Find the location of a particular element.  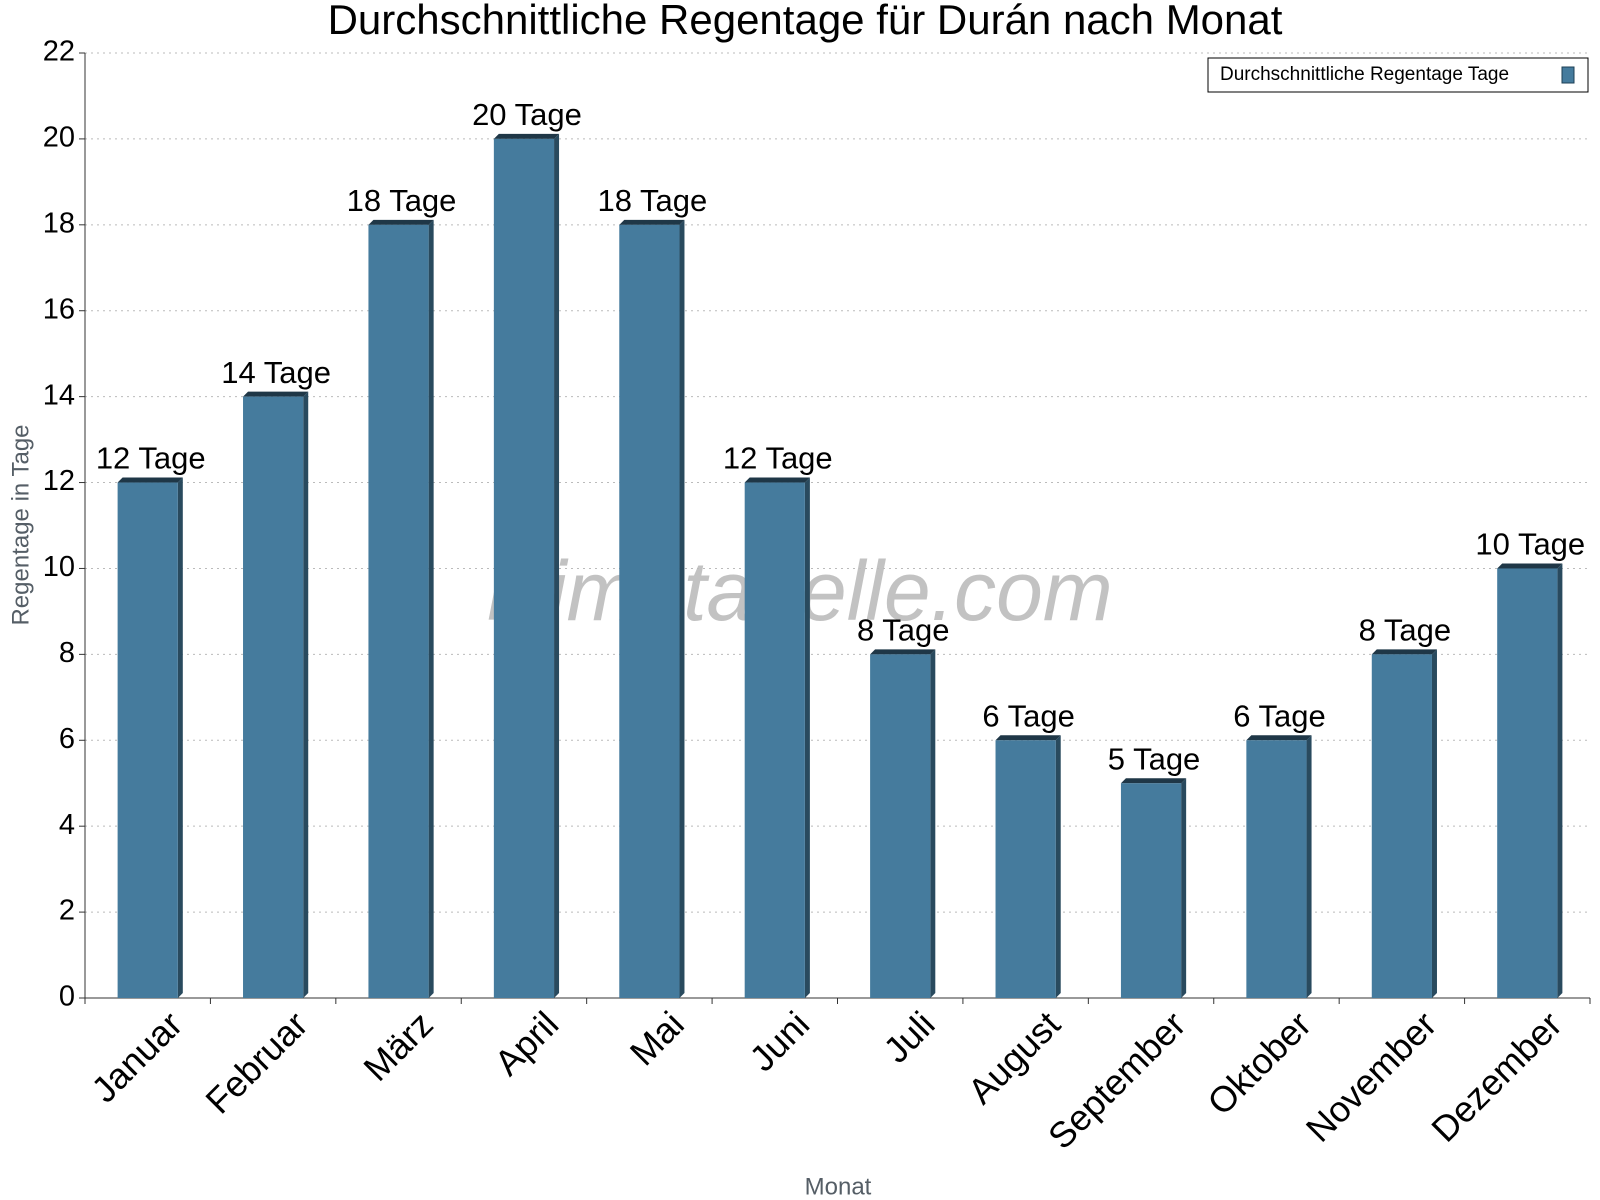

y-tick-label: 12 is located at coordinates (59, 481).